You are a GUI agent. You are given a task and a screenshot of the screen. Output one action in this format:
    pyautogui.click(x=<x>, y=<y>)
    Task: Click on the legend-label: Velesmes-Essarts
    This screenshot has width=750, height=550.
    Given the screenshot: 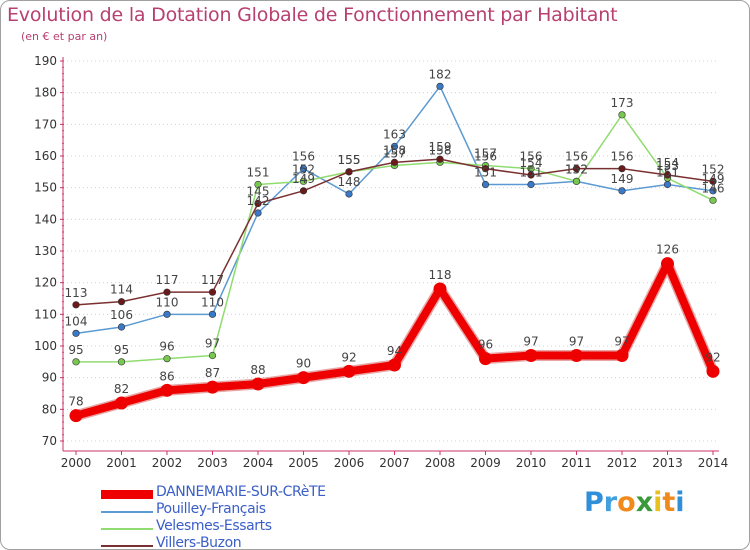 What is the action you would take?
    pyautogui.click(x=214, y=526)
    